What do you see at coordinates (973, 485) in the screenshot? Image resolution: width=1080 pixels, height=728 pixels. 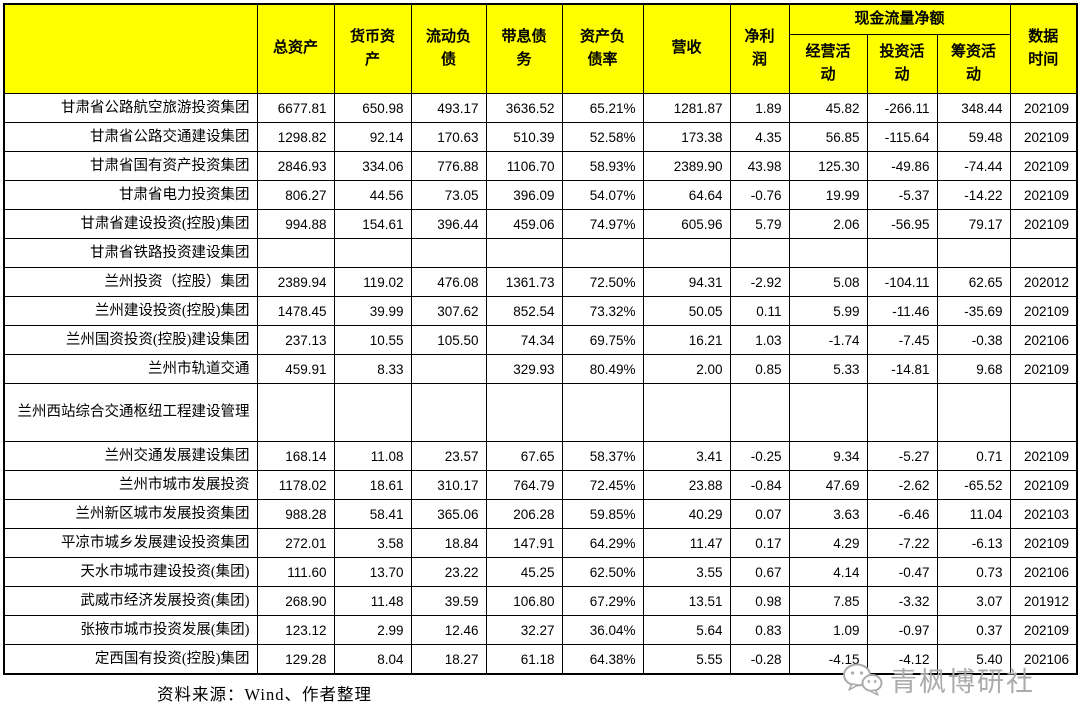 I see `value-cell: -65.52` at bounding box center [973, 485].